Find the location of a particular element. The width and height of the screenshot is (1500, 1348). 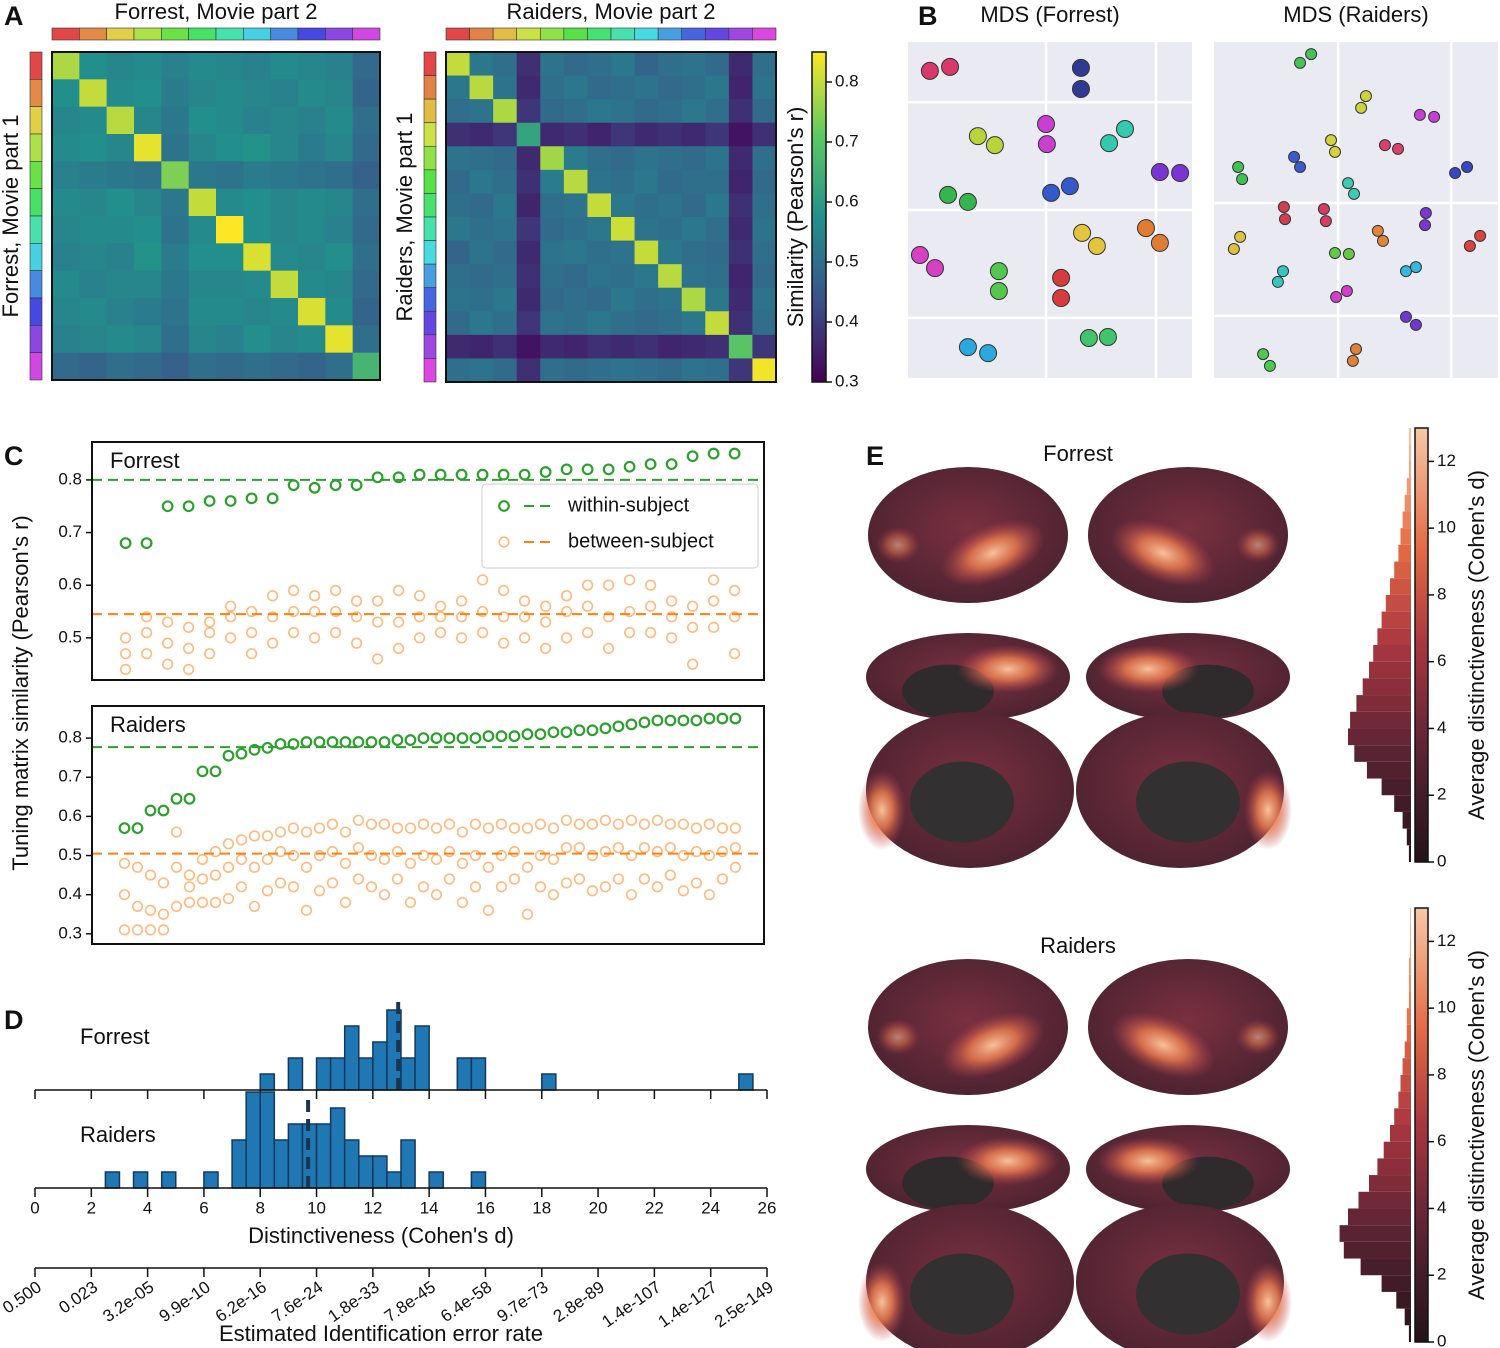

colorbar-tick-label: 4 is located at coordinates (1441, 727).